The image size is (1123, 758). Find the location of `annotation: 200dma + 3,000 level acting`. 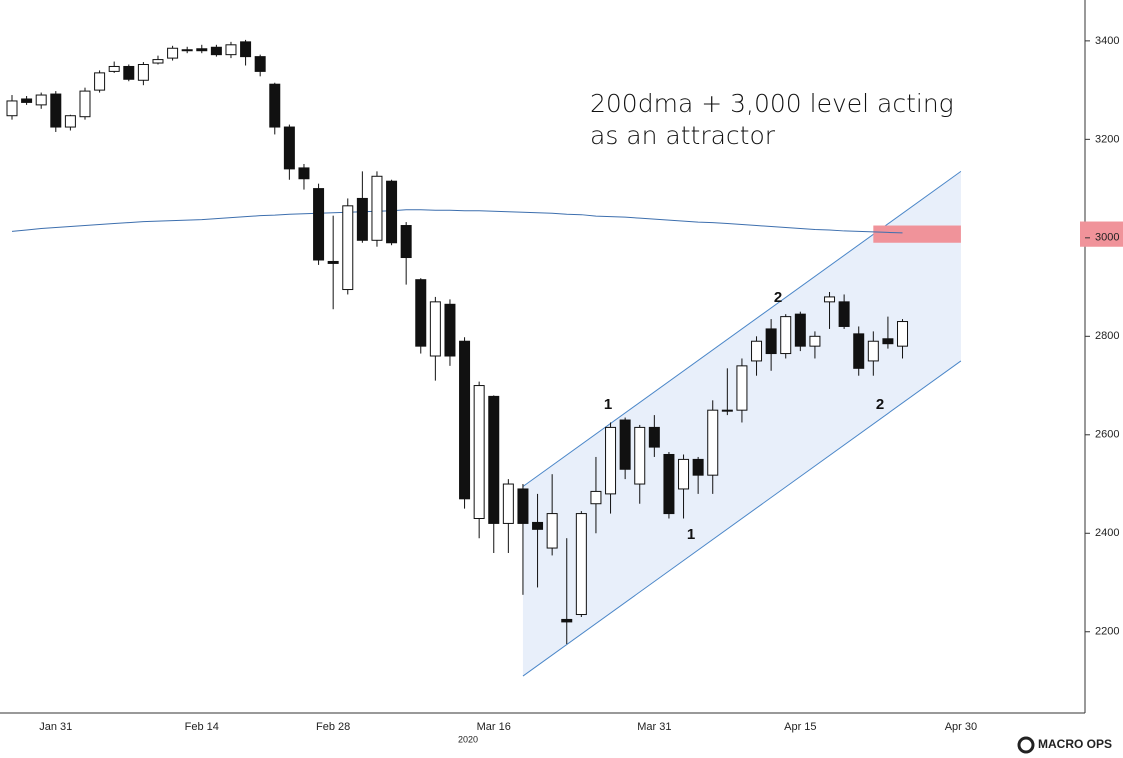

annotation: 200dma + 3,000 level acting is located at coordinates (772, 103).